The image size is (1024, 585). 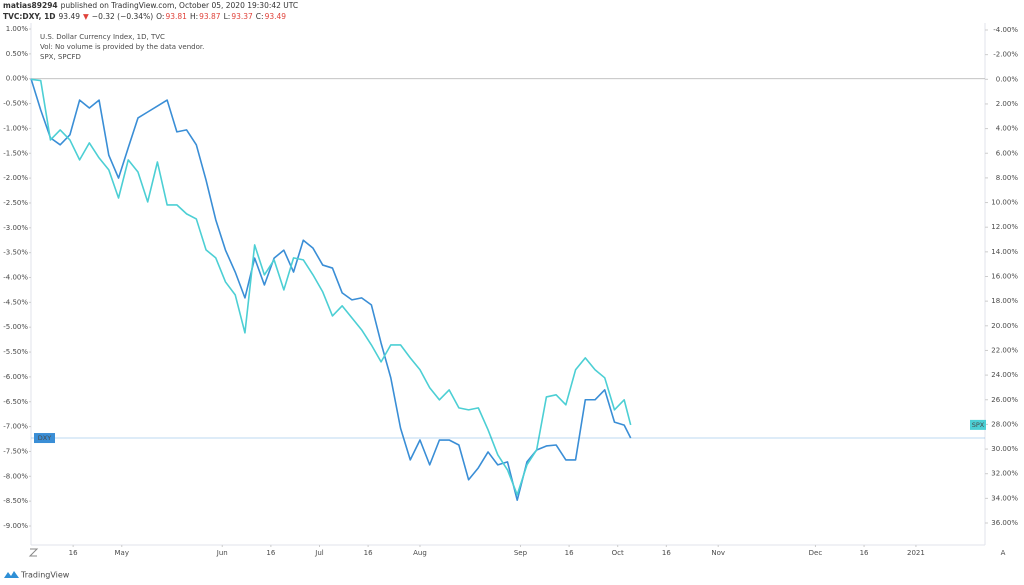 What do you see at coordinates (1004, 227) in the screenshot?
I see `y2-tick-label: 12.00%` at bounding box center [1004, 227].